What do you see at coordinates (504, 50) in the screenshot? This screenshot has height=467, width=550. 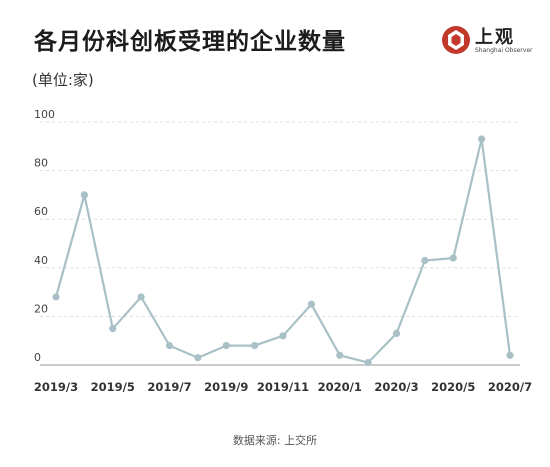 I see `logo-subtext: Shanghai Observer` at bounding box center [504, 50].